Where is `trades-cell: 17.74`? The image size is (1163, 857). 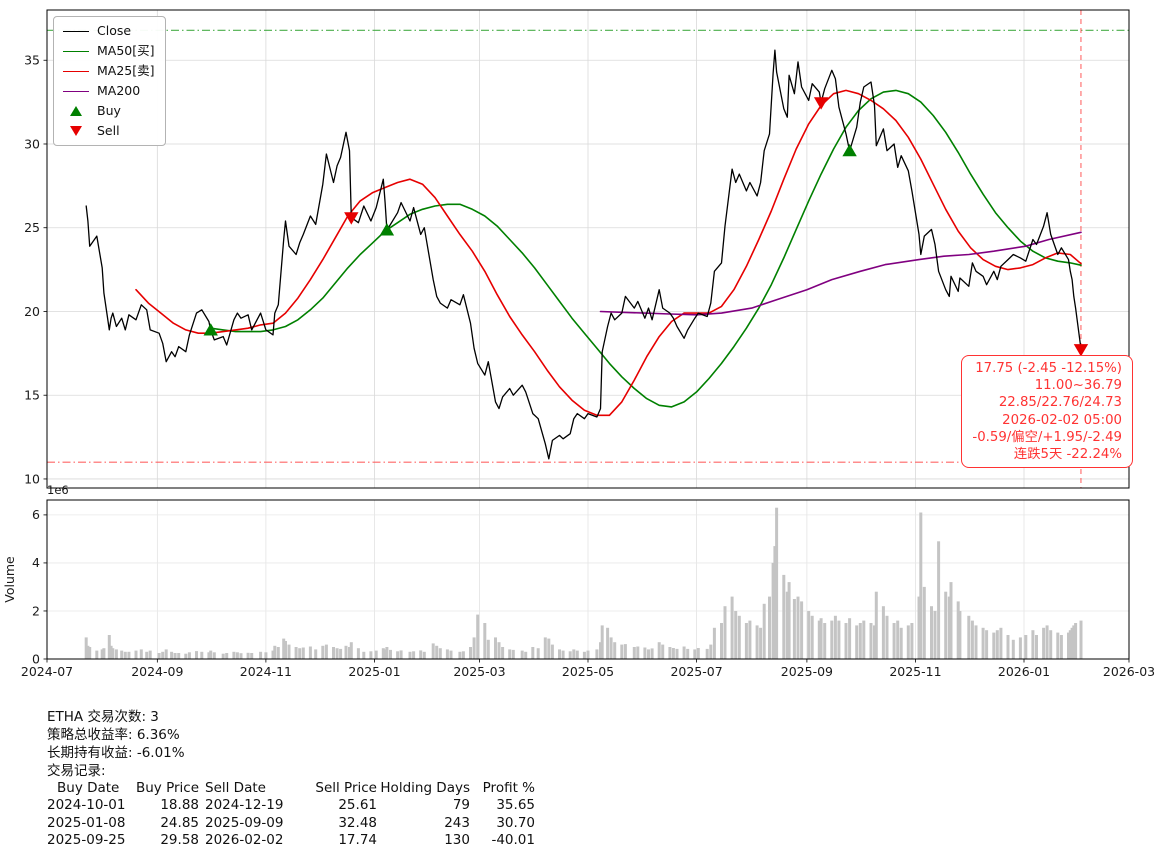
trades-cell: 17.74 is located at coordinates (357, 839).